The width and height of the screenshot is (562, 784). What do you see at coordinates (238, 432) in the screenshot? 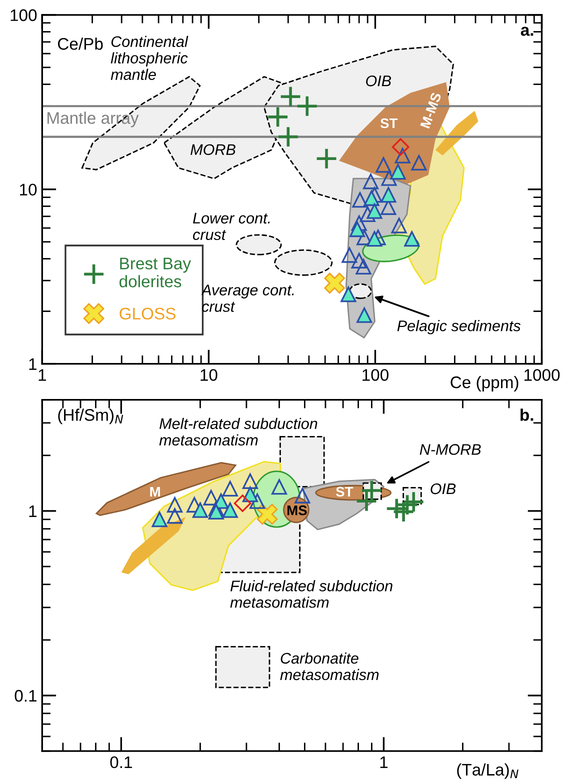
I see `annotation: Melt-related subduction metasomatism` at bounding box center [238, 432].